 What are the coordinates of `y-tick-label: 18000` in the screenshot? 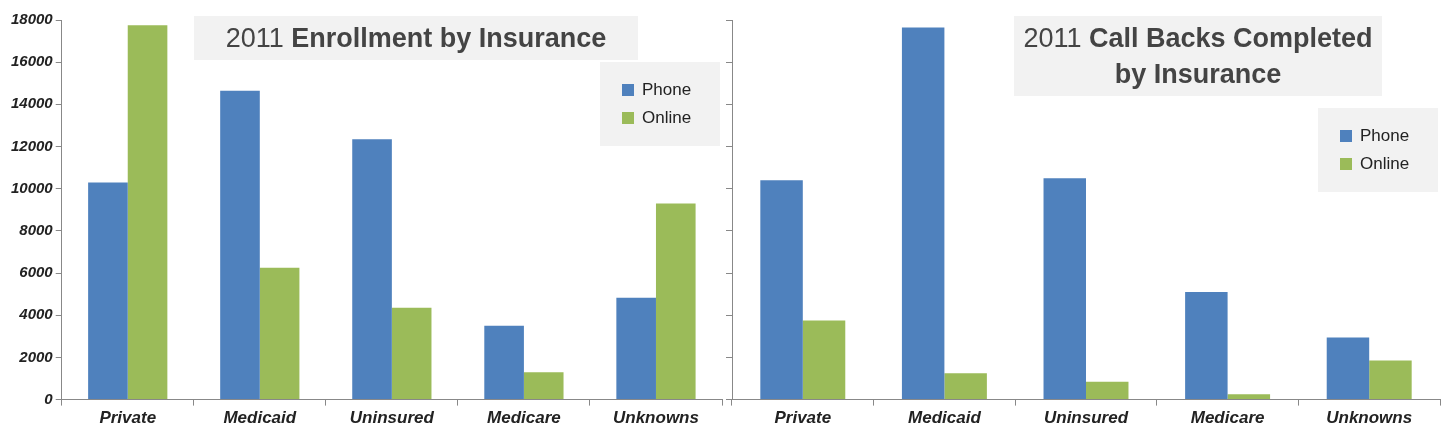 It's located at (32, 19).